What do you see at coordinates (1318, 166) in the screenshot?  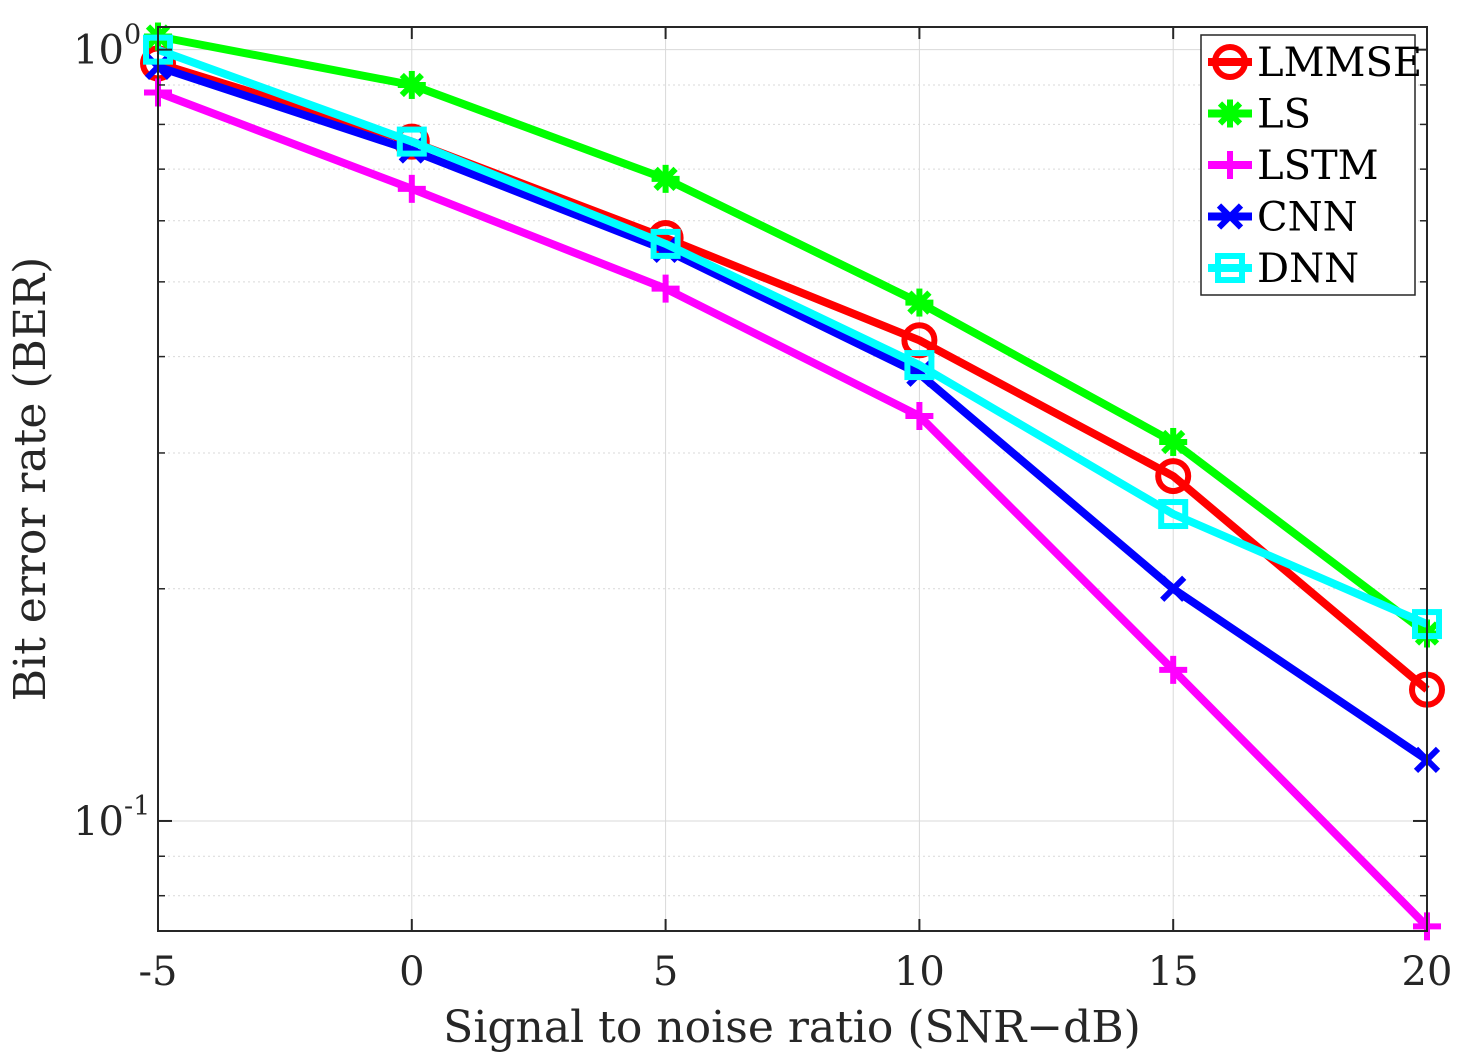 I see `legend-label: LSTM` at bounding box center [1318, 166].